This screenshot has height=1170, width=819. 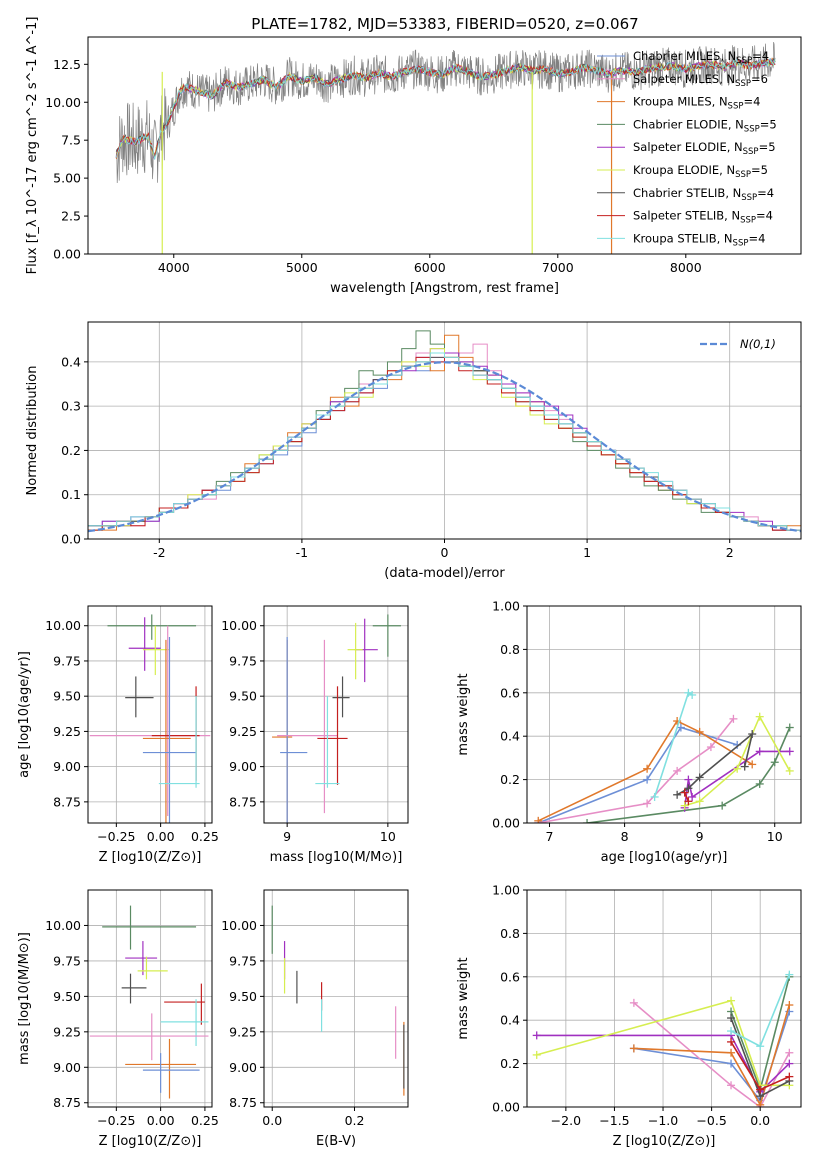 I want to click on y-tick-label: 2.5, so click(x=71, y=216).